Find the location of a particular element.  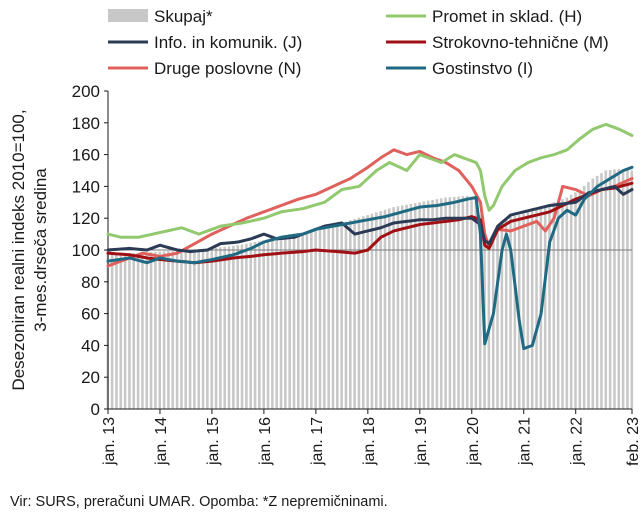

x-tick-label: jan. 19 is located at coordinates (421, 441).